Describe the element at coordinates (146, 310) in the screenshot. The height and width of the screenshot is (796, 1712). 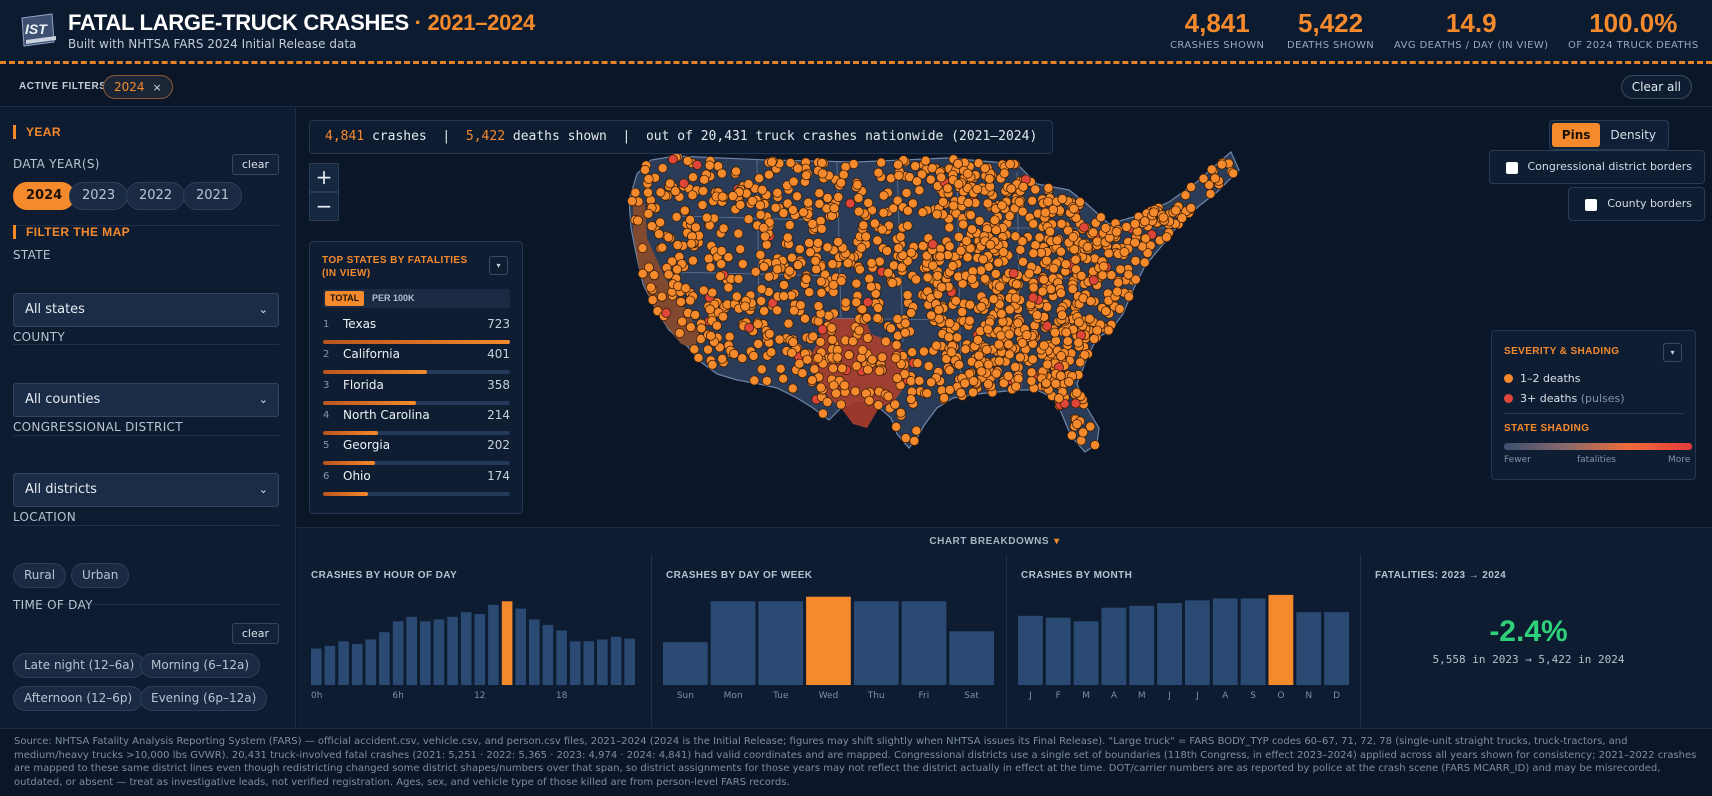
I see `state-select: All states ⌄` at that location.